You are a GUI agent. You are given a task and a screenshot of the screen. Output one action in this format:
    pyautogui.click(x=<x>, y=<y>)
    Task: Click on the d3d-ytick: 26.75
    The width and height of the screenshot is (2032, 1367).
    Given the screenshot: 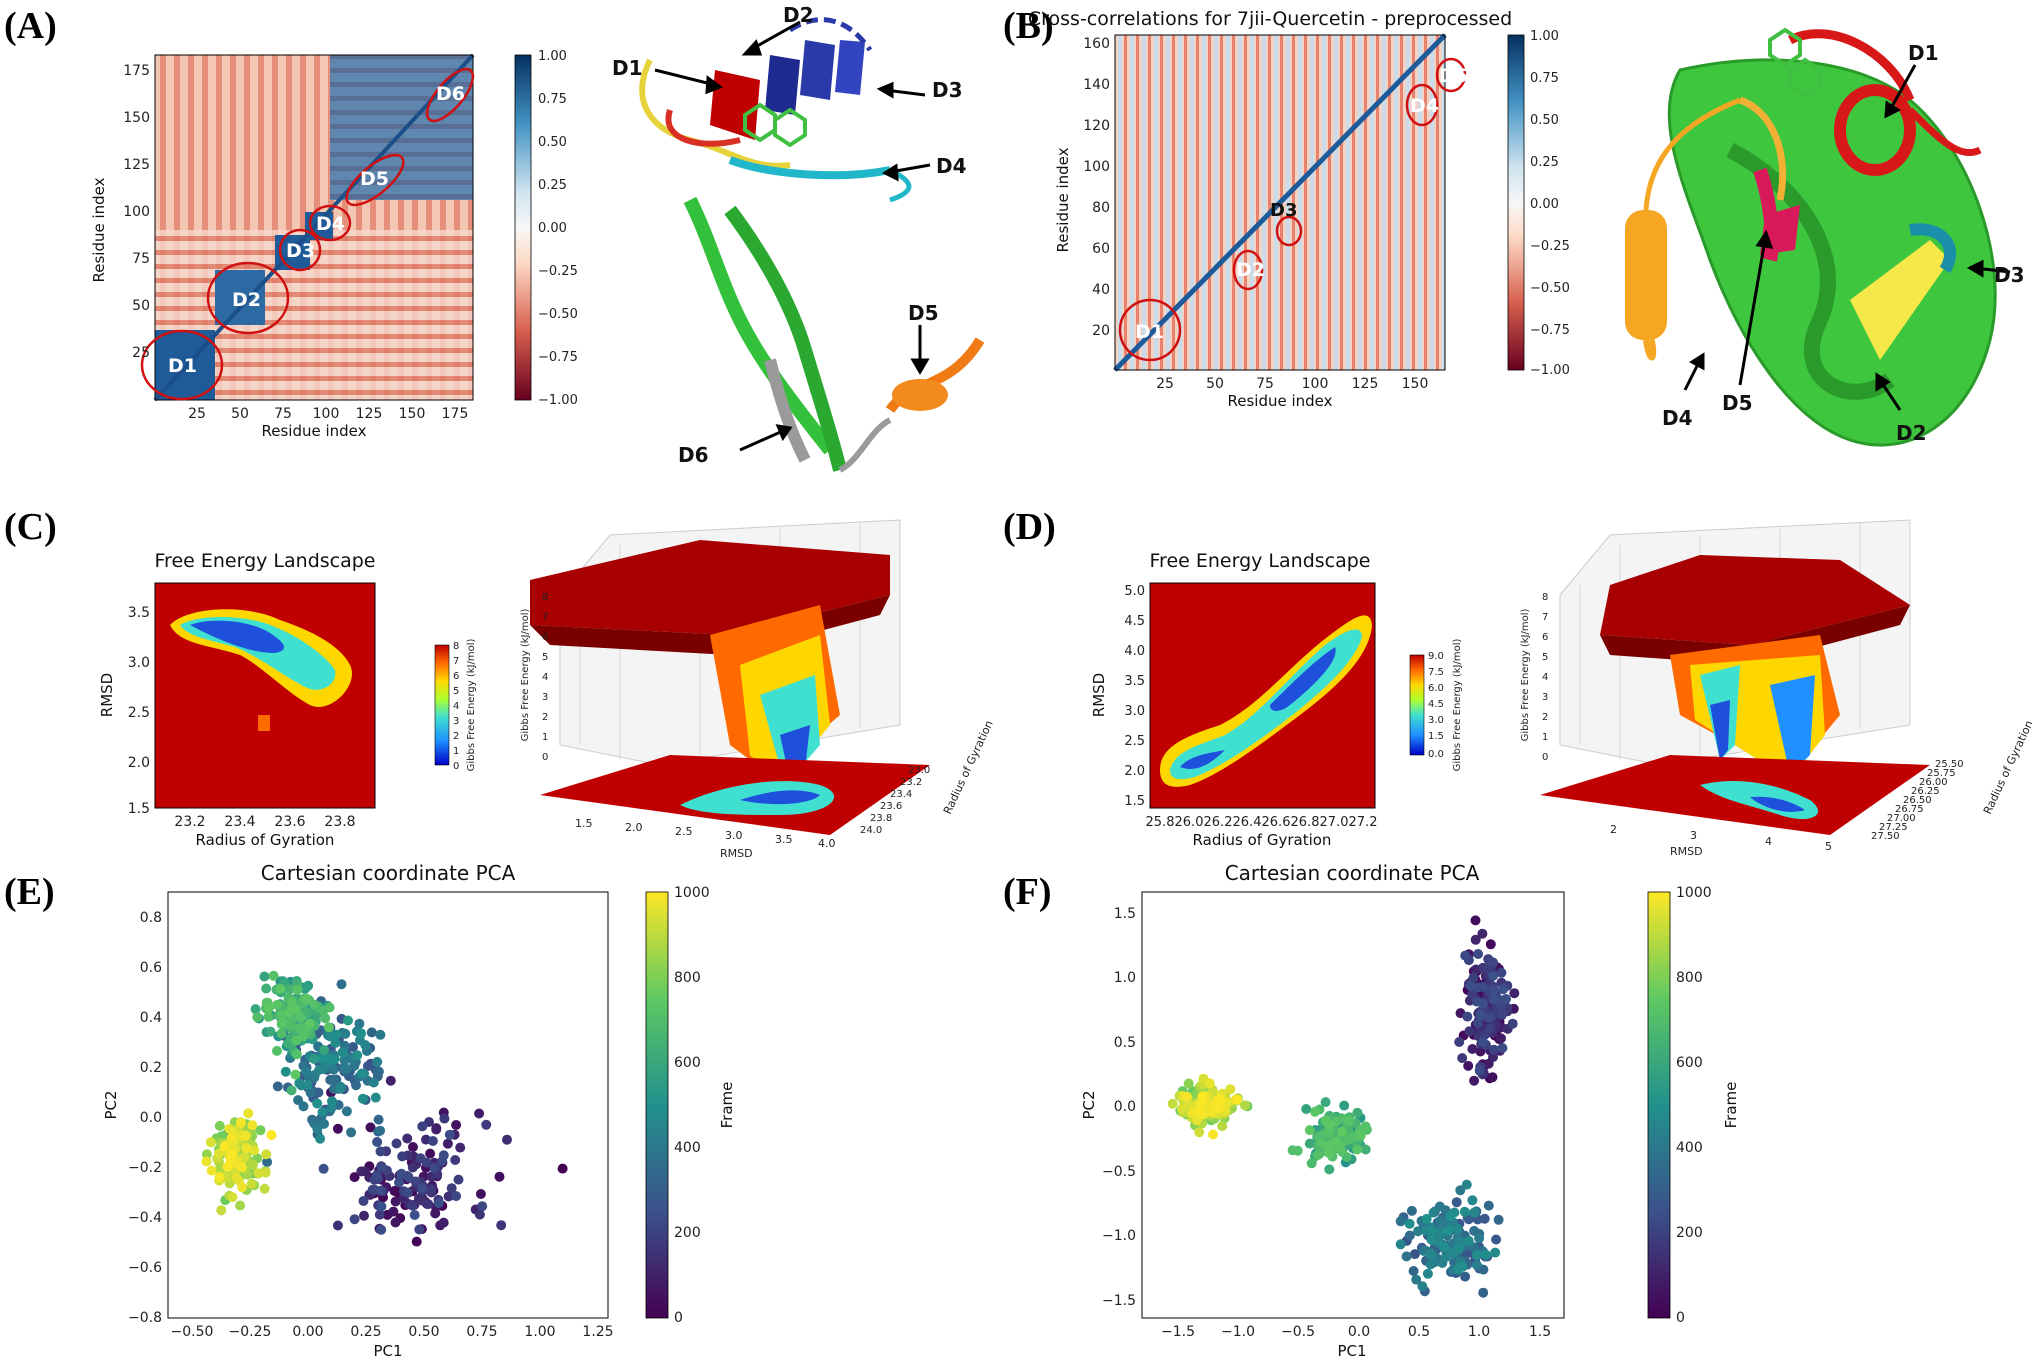 What is the action you would take?
    pyautogui.click(x=1909, y=809)
    